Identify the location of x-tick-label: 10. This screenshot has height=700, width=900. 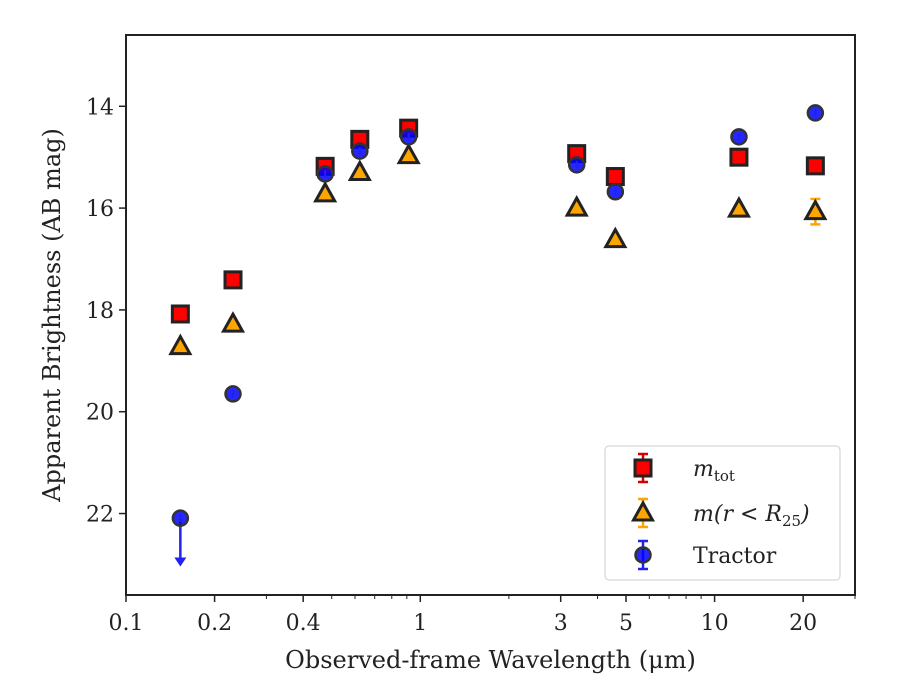
(715, 623).